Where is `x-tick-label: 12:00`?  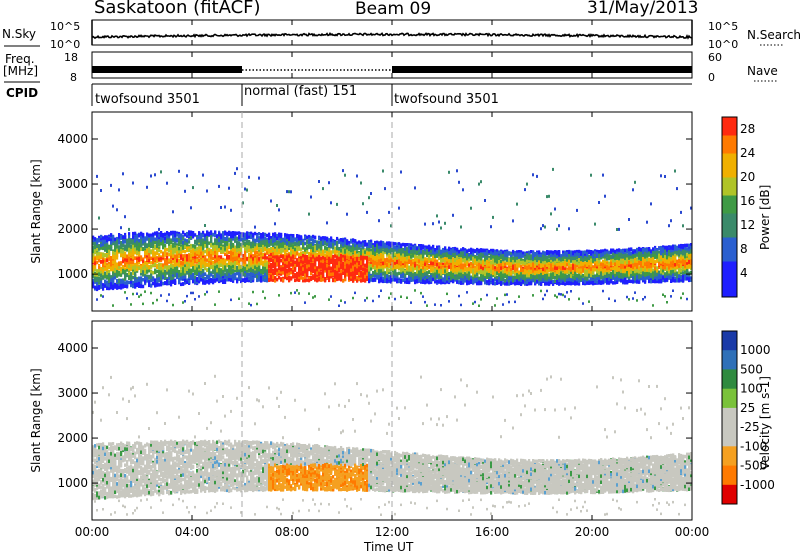 x-tick-label: 12:00 is located at coordinates (392, 532).